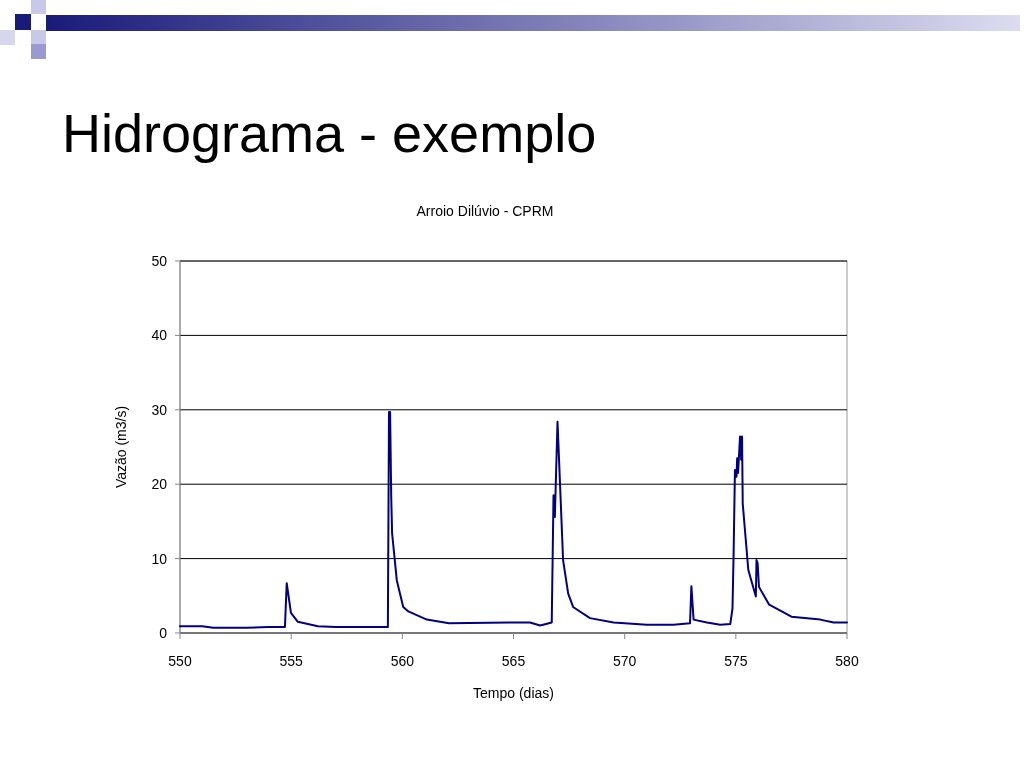 This screenshot has height=768, width=1024. I want to click on x-axis-title: Tempo (dias), so click(513, 693).